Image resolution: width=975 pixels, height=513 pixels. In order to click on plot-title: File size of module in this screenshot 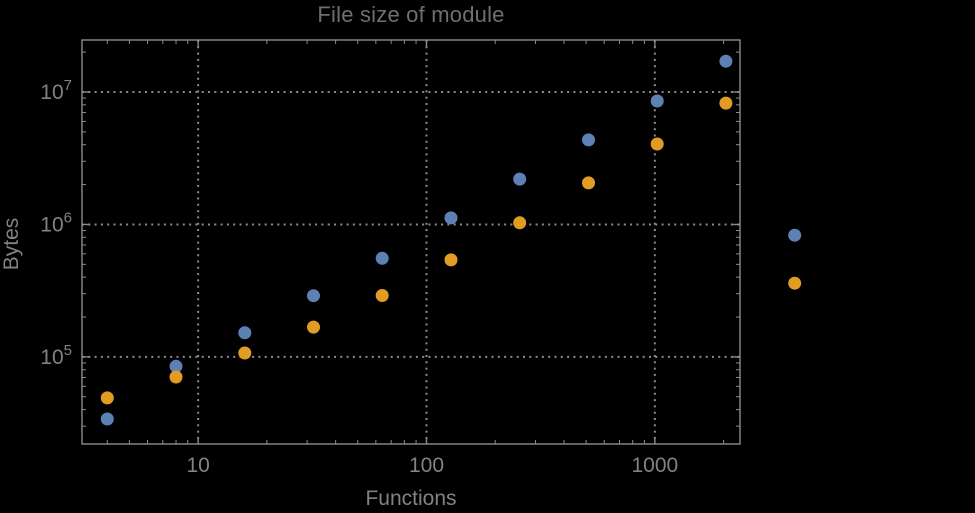, I will do `click(411, 14)`.